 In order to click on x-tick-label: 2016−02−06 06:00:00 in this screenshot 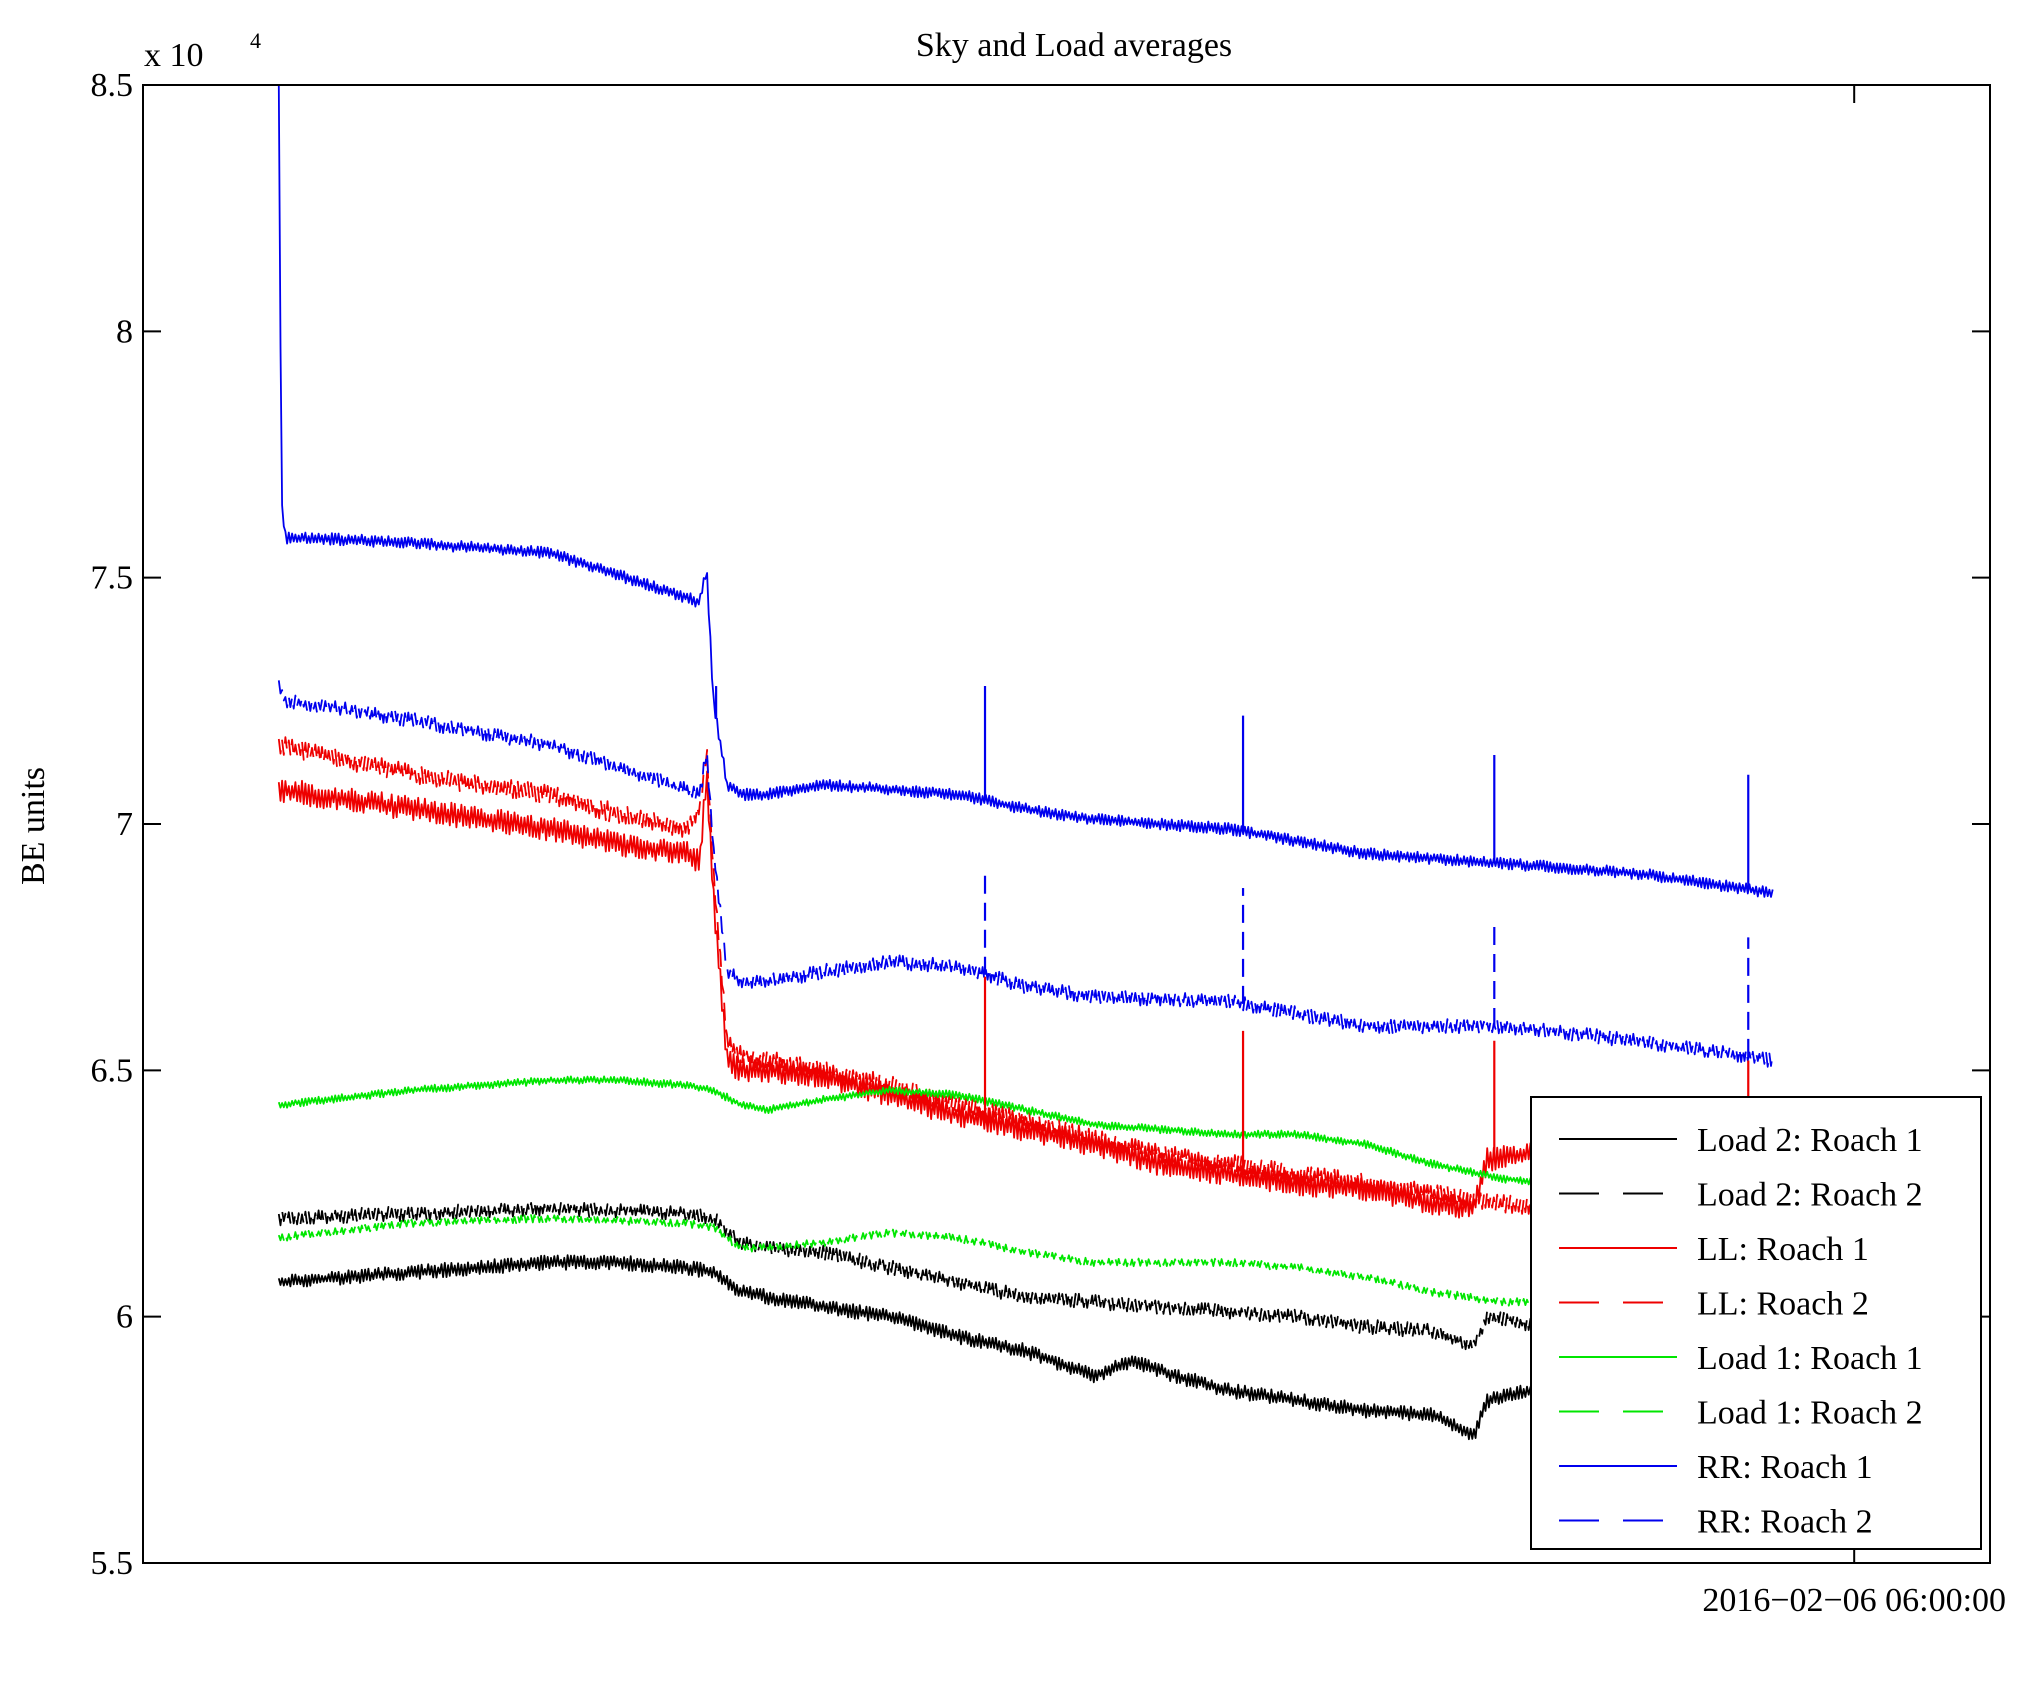, I will do `click(1854, 1600)`.